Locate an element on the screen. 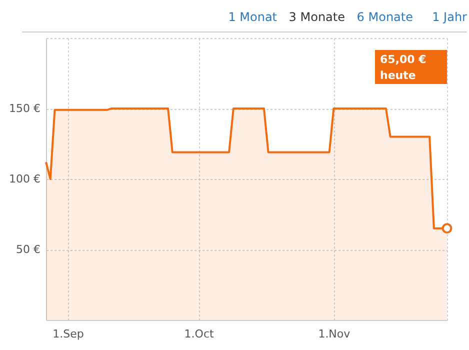 The image size is (469, 350). y-tick-label: 100 € is located at coordinates (24, 179).